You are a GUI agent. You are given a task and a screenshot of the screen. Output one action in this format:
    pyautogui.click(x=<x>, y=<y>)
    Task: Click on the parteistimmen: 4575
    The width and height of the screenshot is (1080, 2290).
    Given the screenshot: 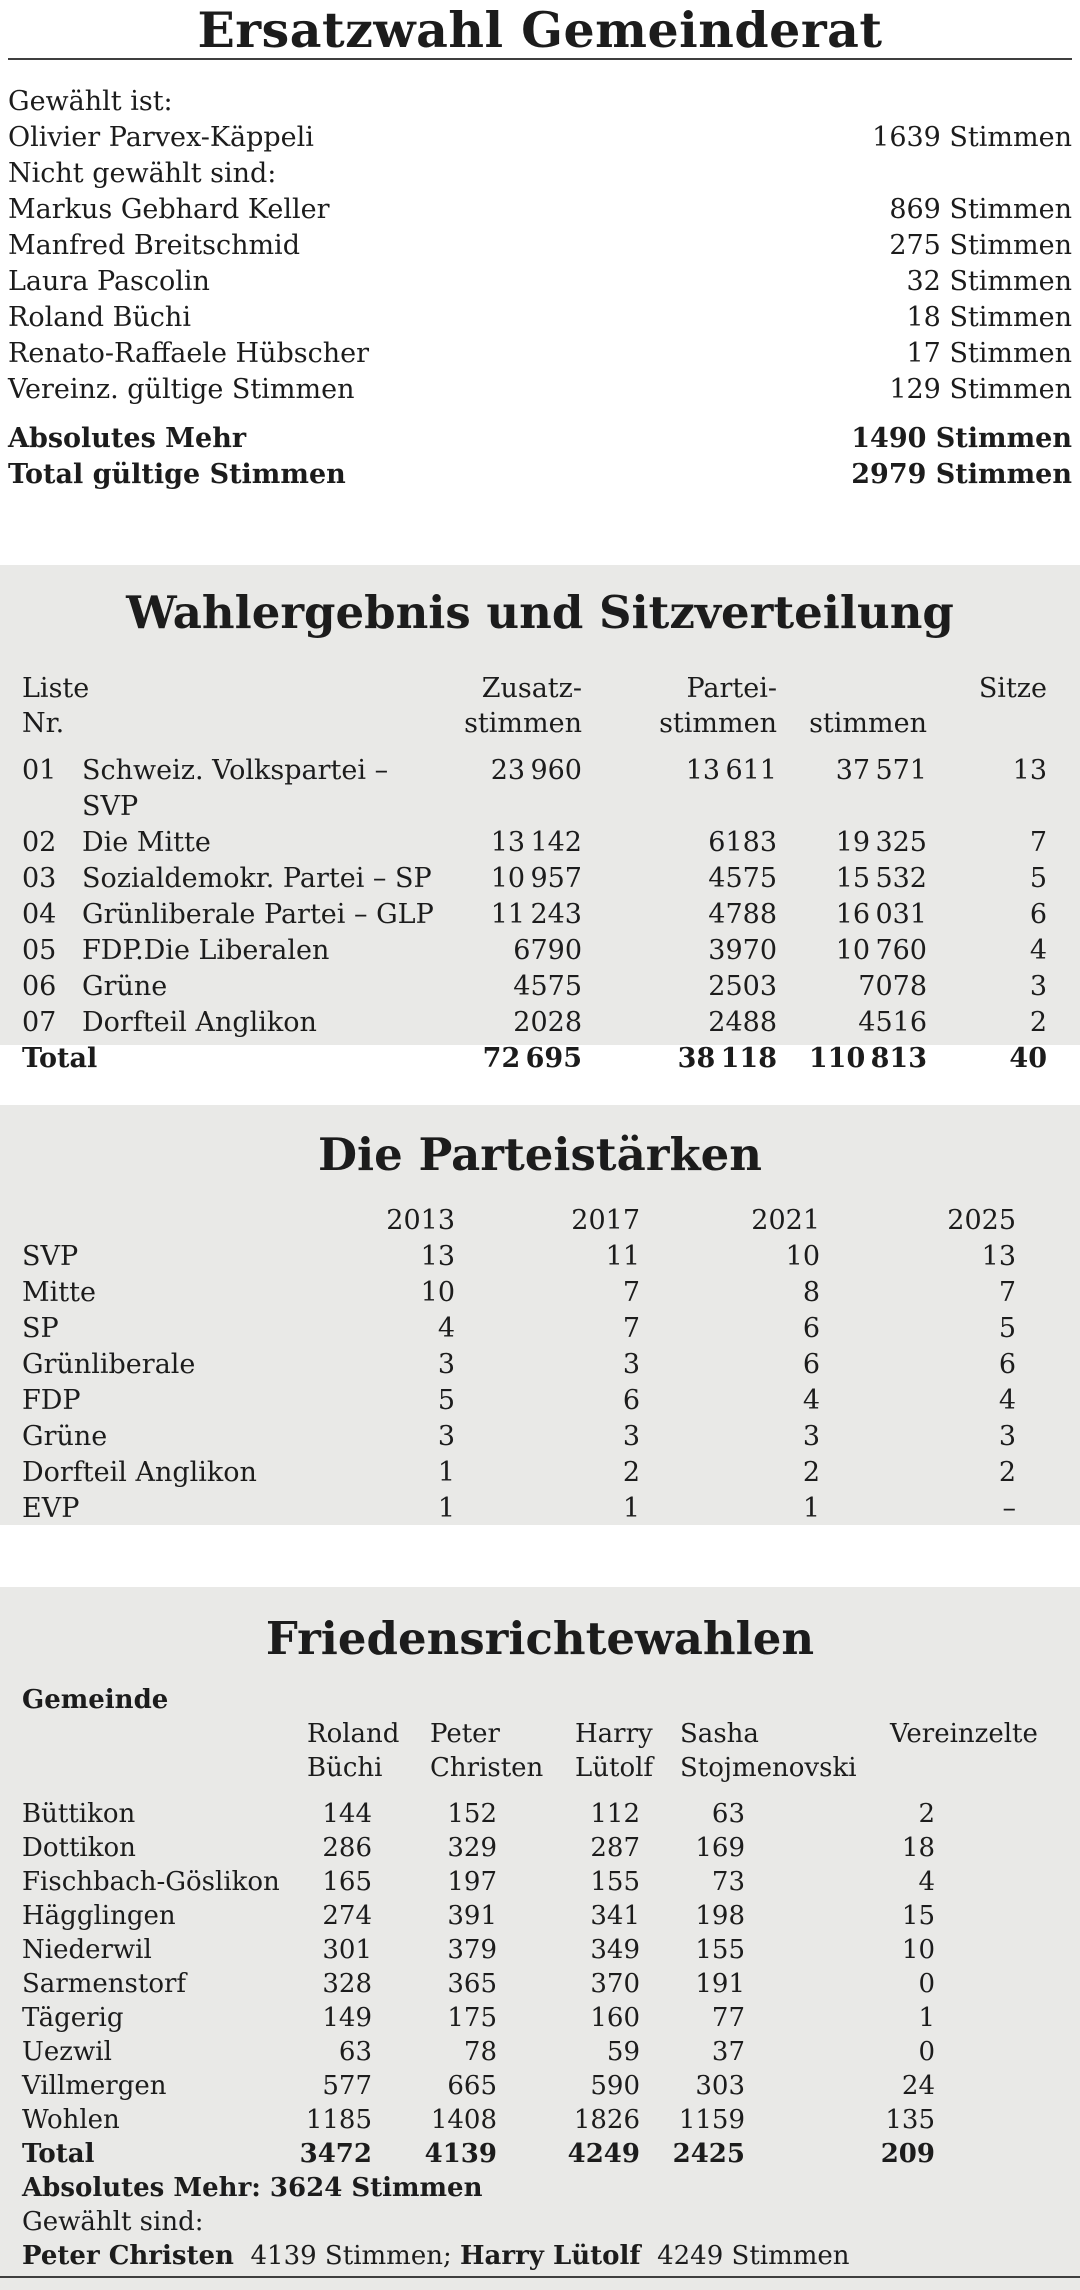 What is the action you would take?
    pyautogui.click(x=742, y=878)
    